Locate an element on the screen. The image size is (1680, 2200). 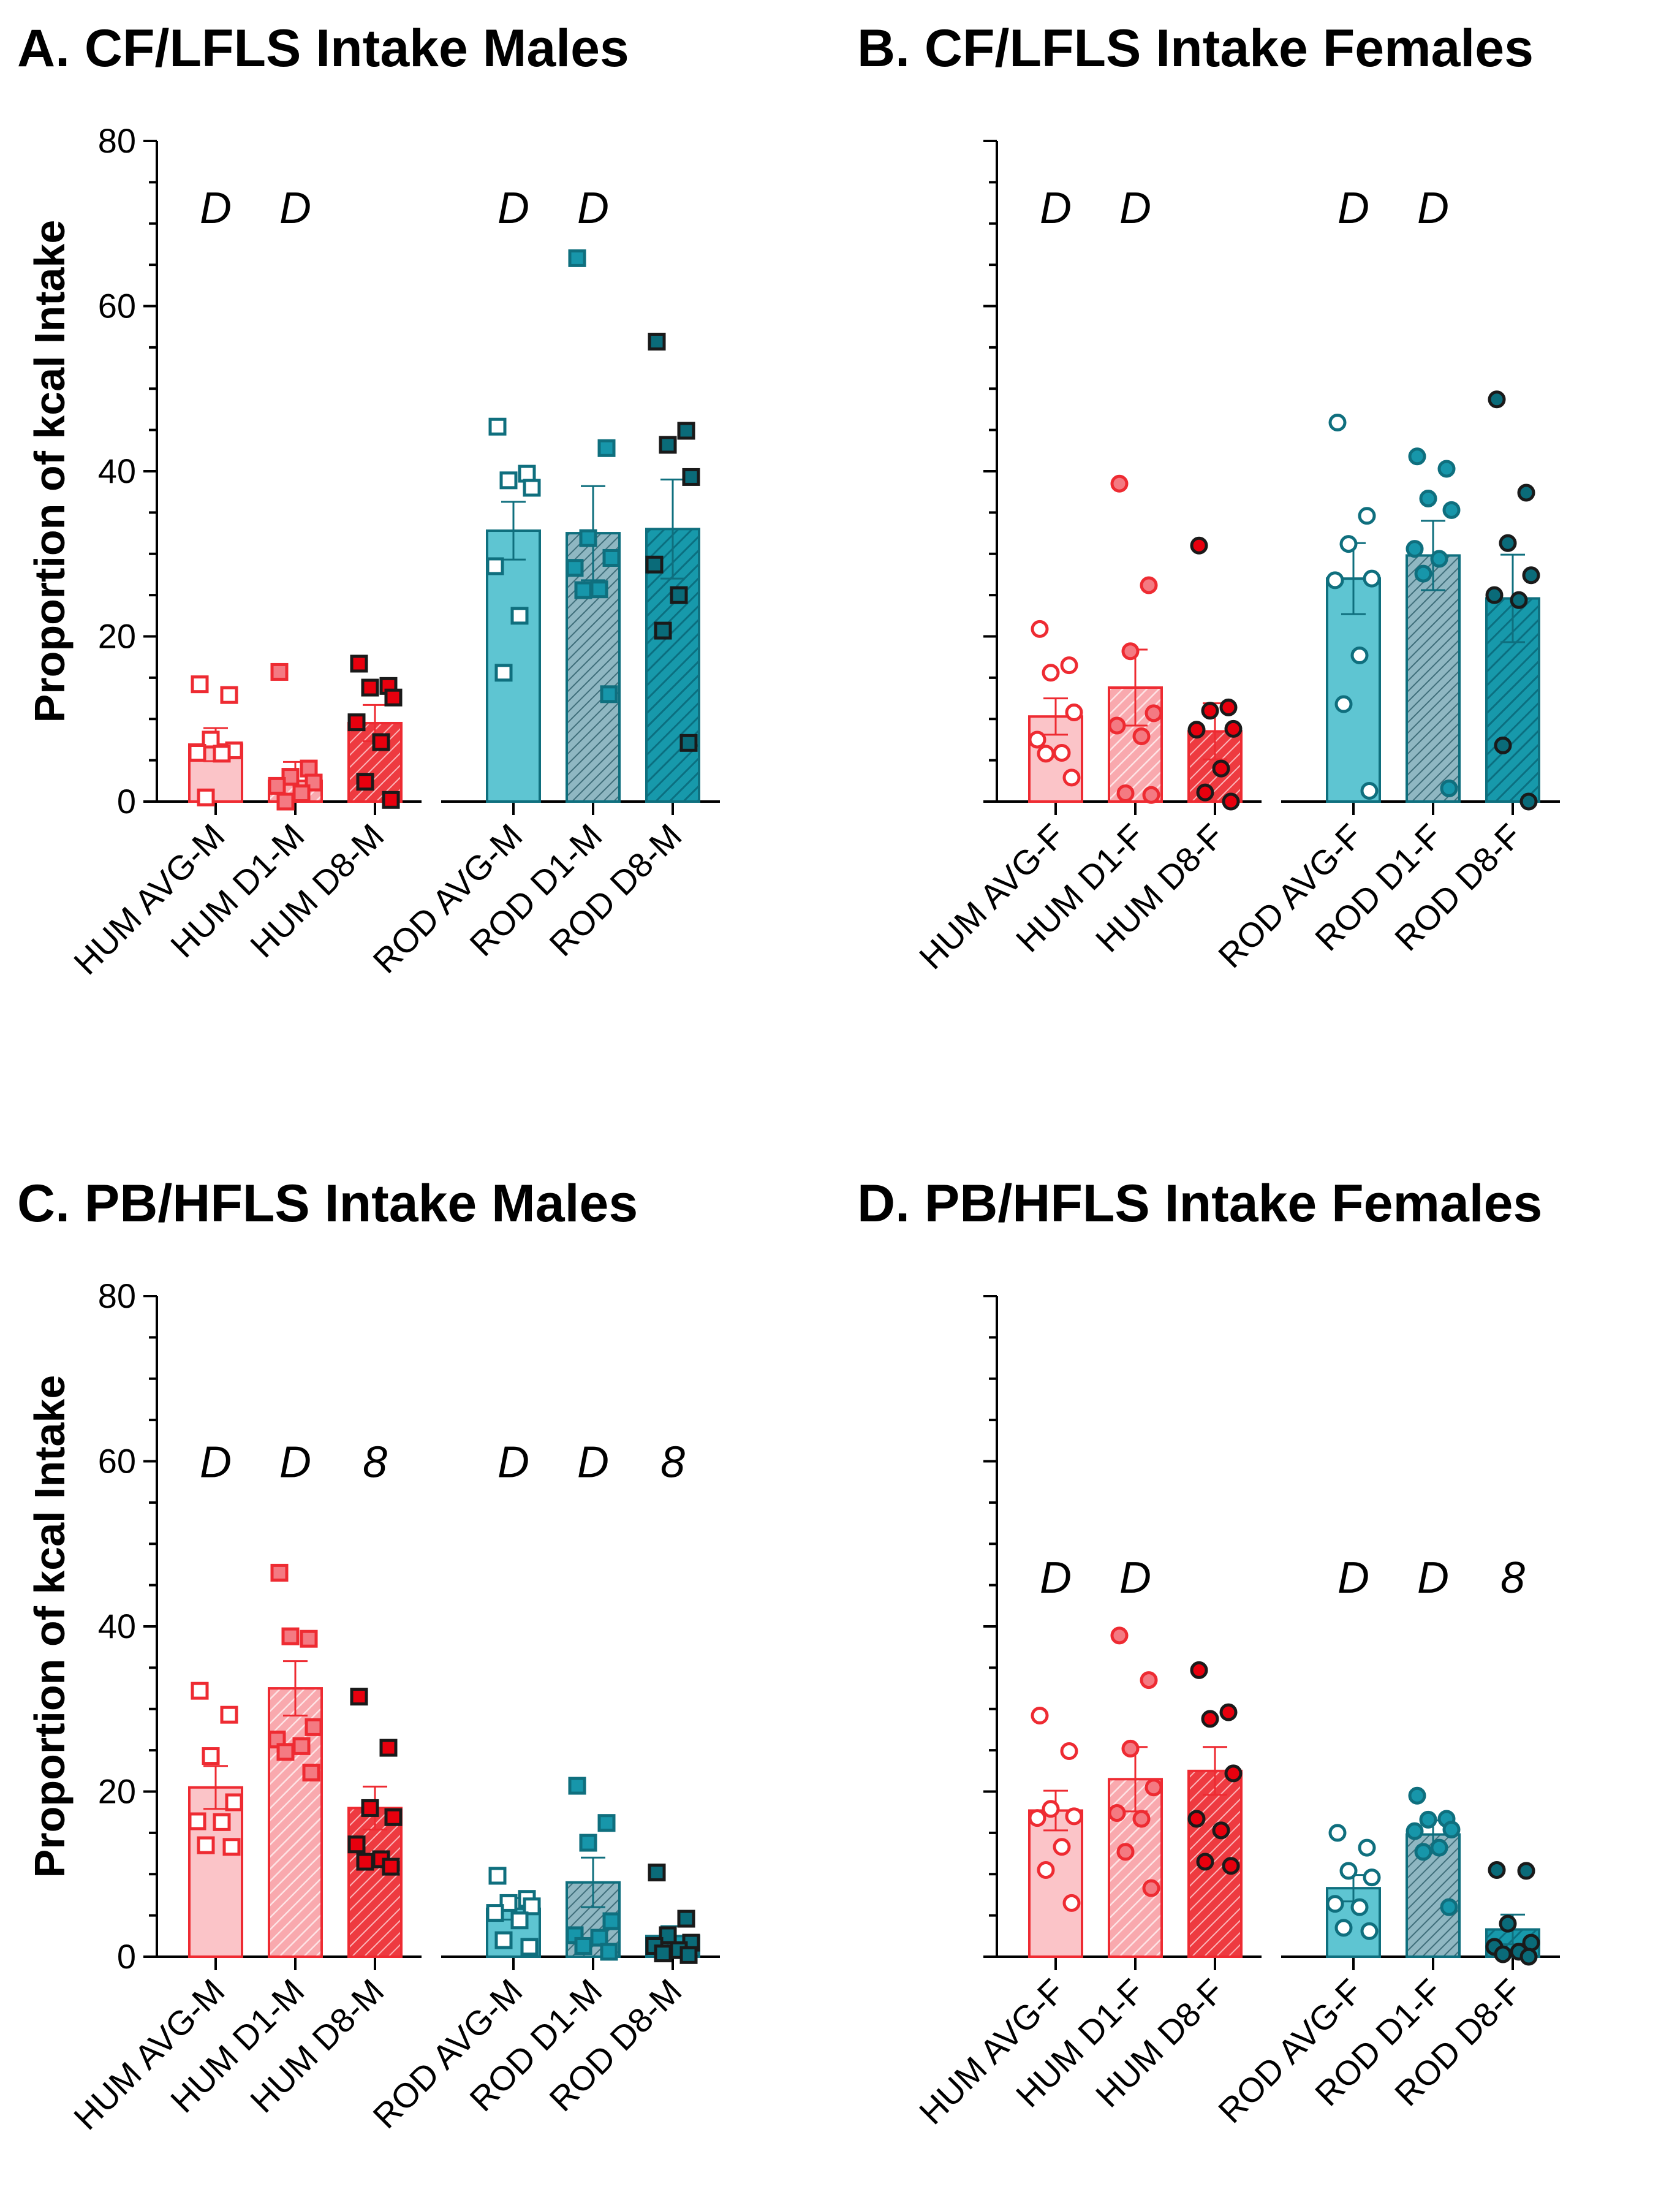
y-tick-label: 20 is located at coordinates (117, 1791).